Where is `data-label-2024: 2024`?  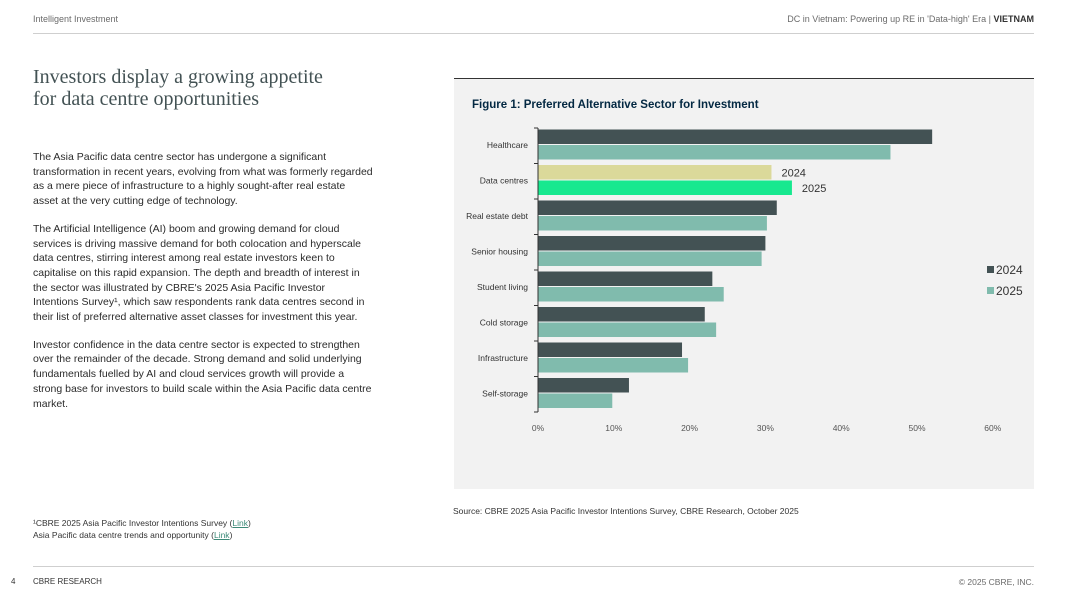
data-label-2024: 2024 is located at coordinates (793, 173).